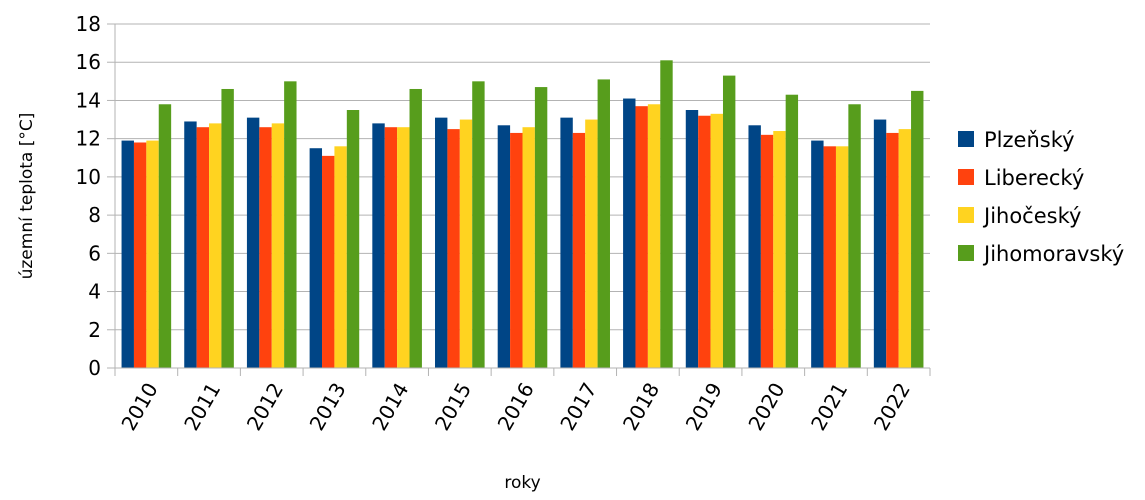 This screenshot has width=1145, height=500. Describe the element at coordinates (94, 215) in the screenshot. I see `y-tick-label: 8` at that location.